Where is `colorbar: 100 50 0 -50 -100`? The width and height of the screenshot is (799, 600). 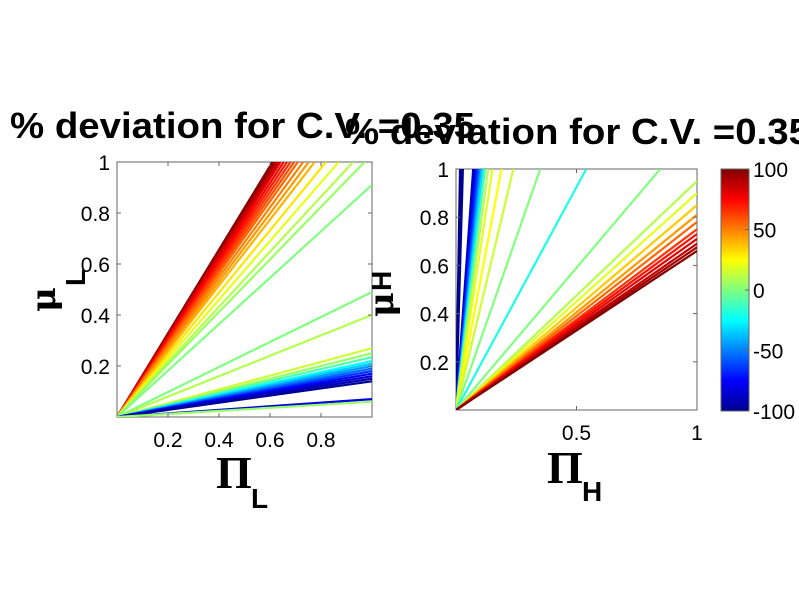
colorbar: 100 50 0 -50 -100 is located at coordinates (757, 291).